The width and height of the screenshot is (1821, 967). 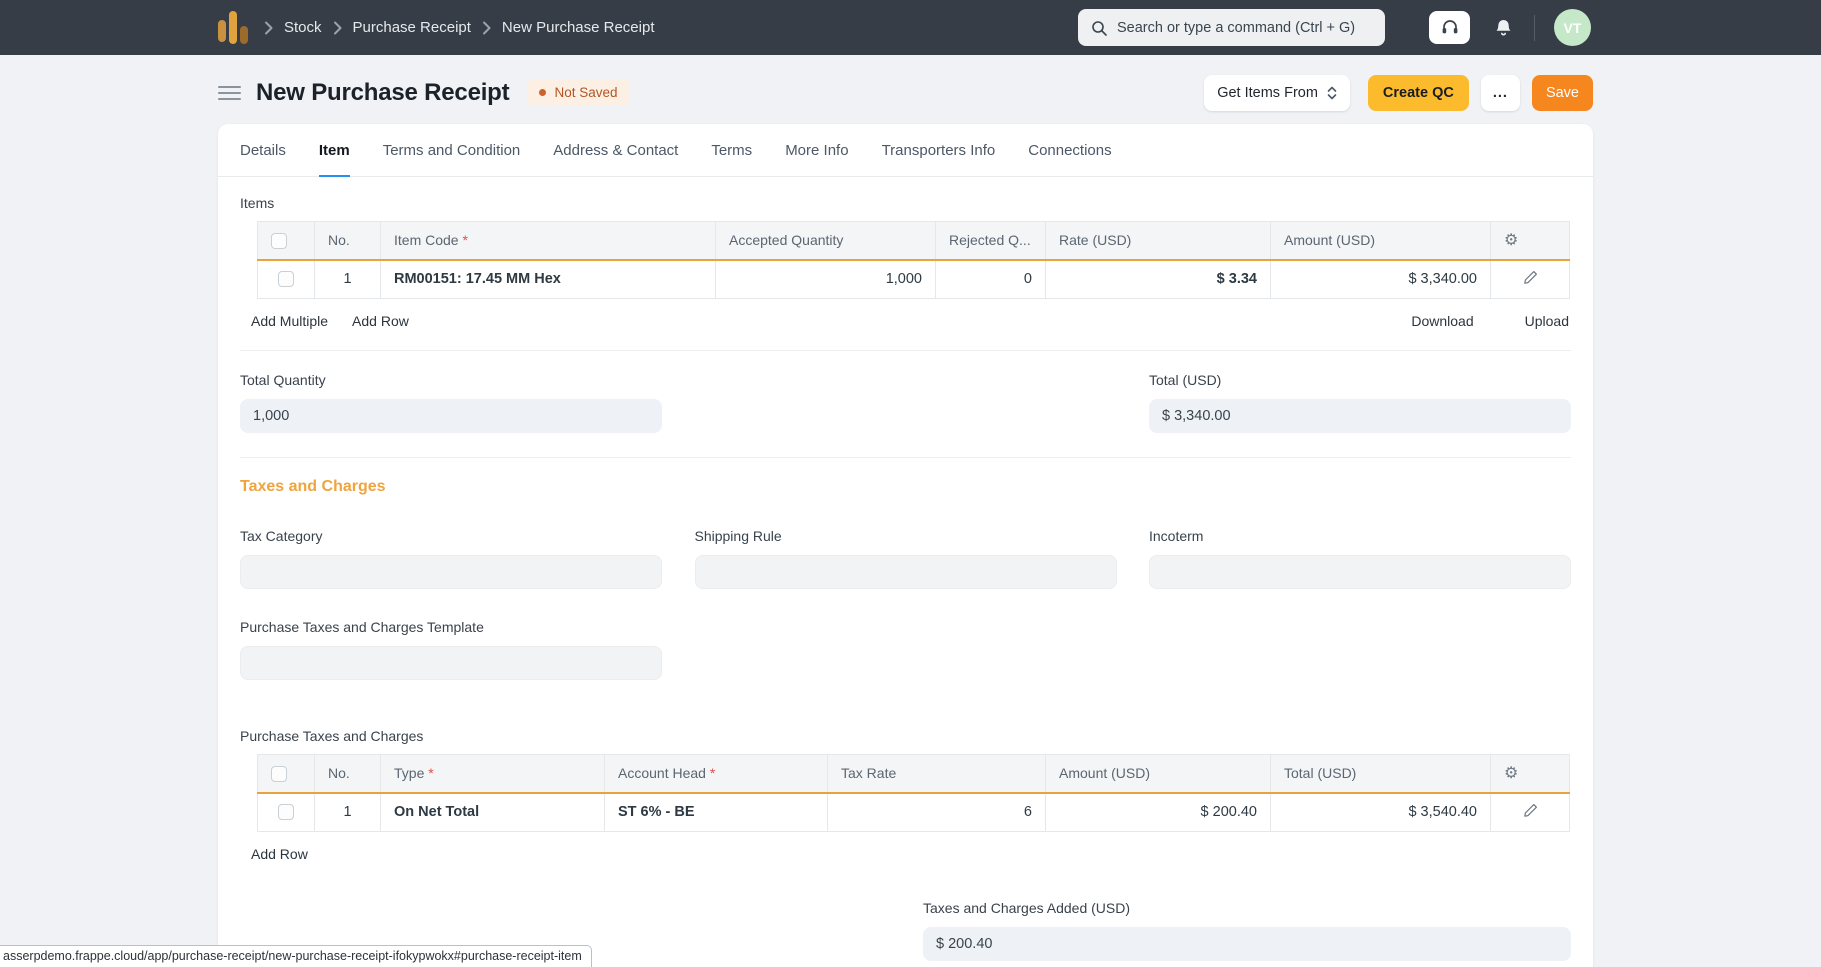 I want to click on tab-terms: Terms, so click(x=732, y=150).